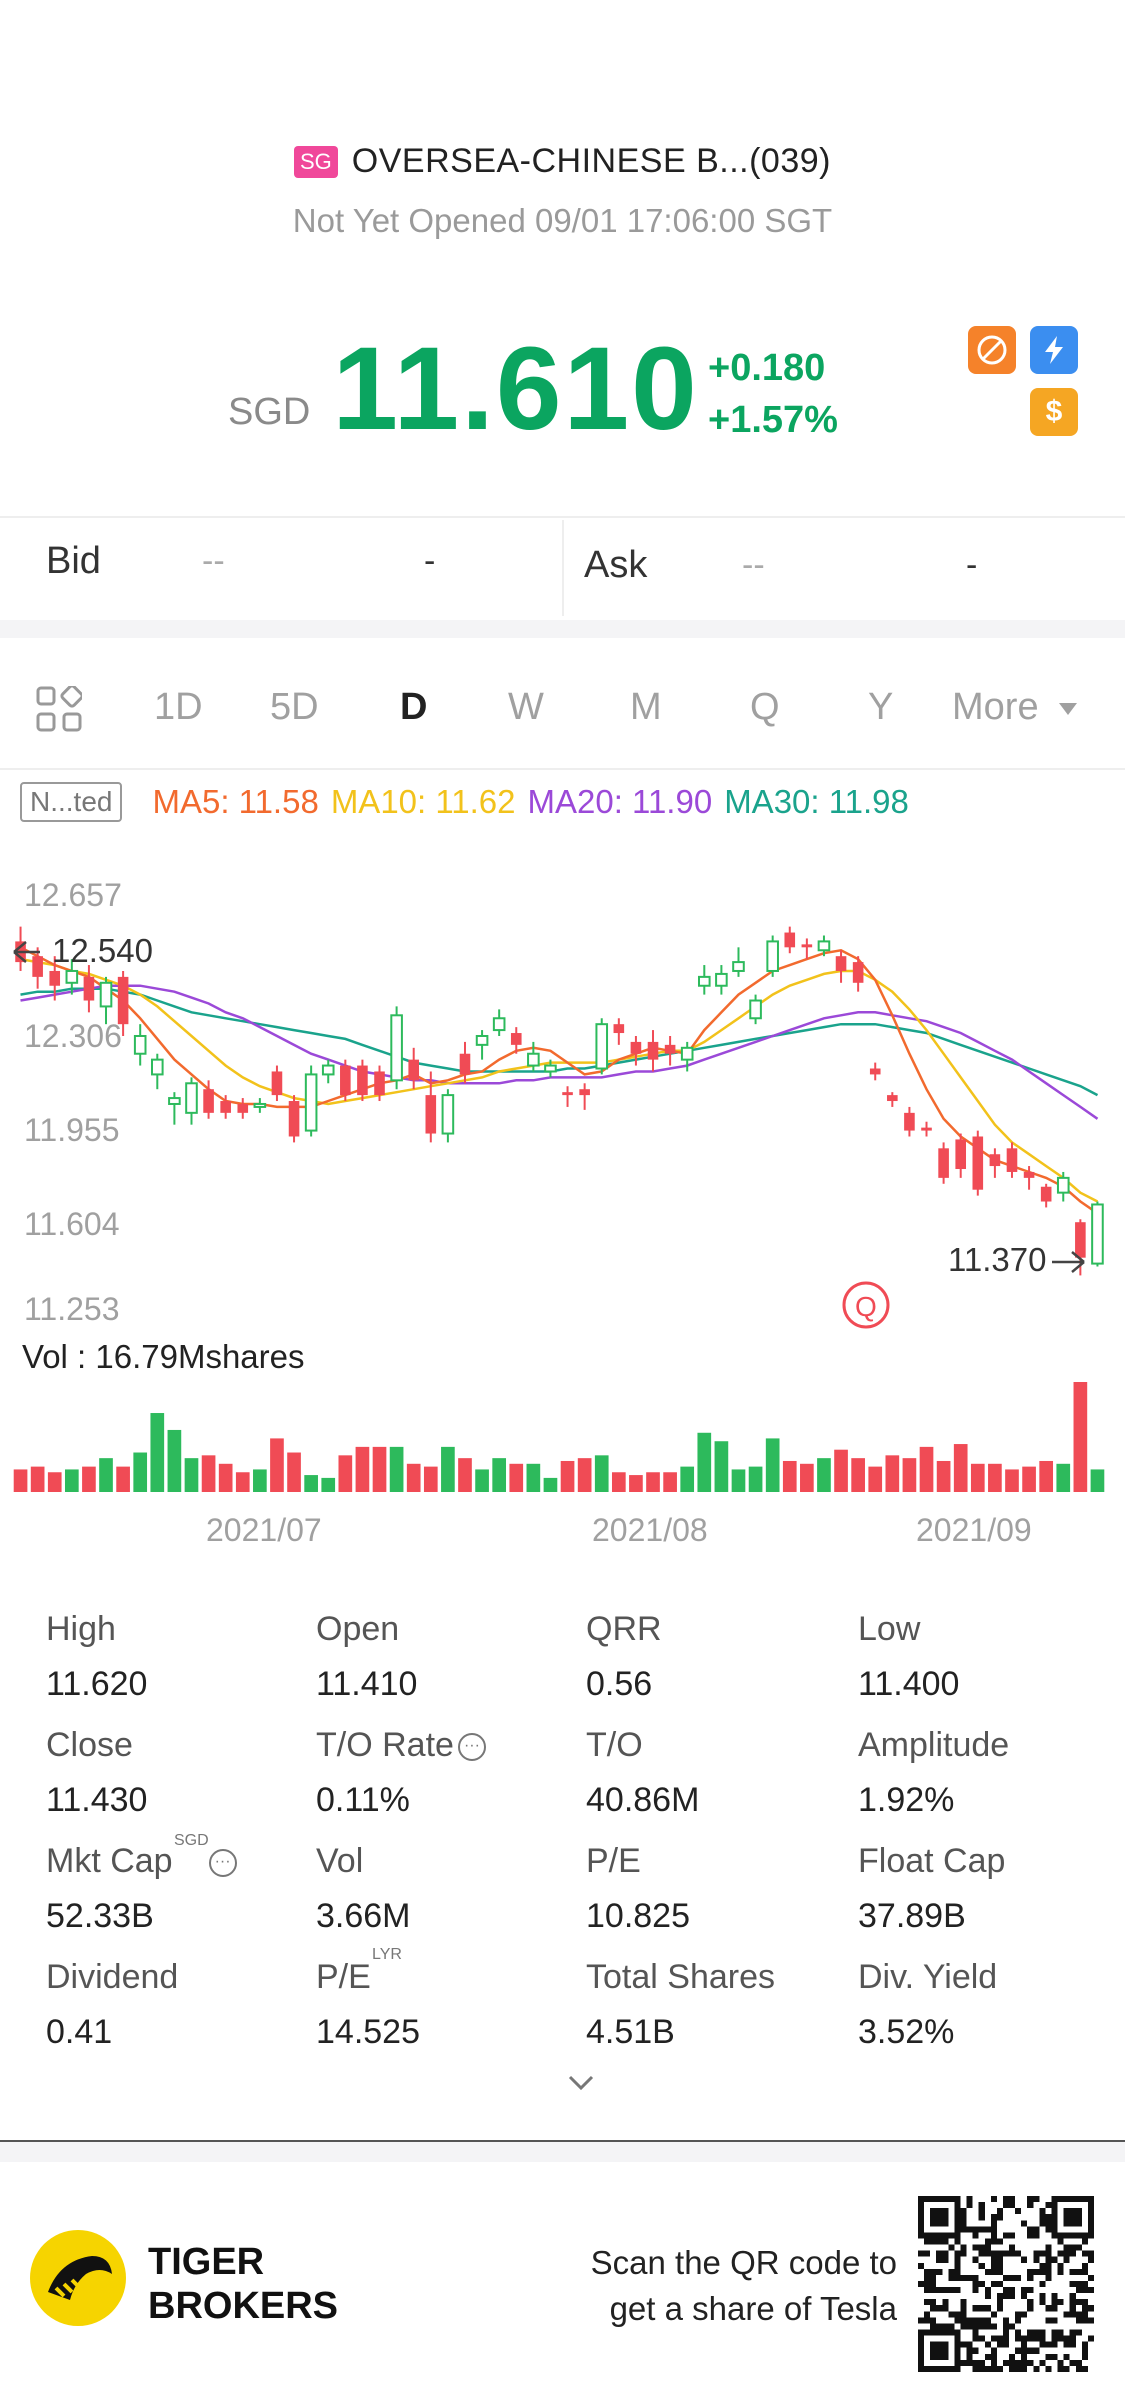  Describe the element at coordinates (559, 1042) in the screenshot. I see `ma30-line` at that location.